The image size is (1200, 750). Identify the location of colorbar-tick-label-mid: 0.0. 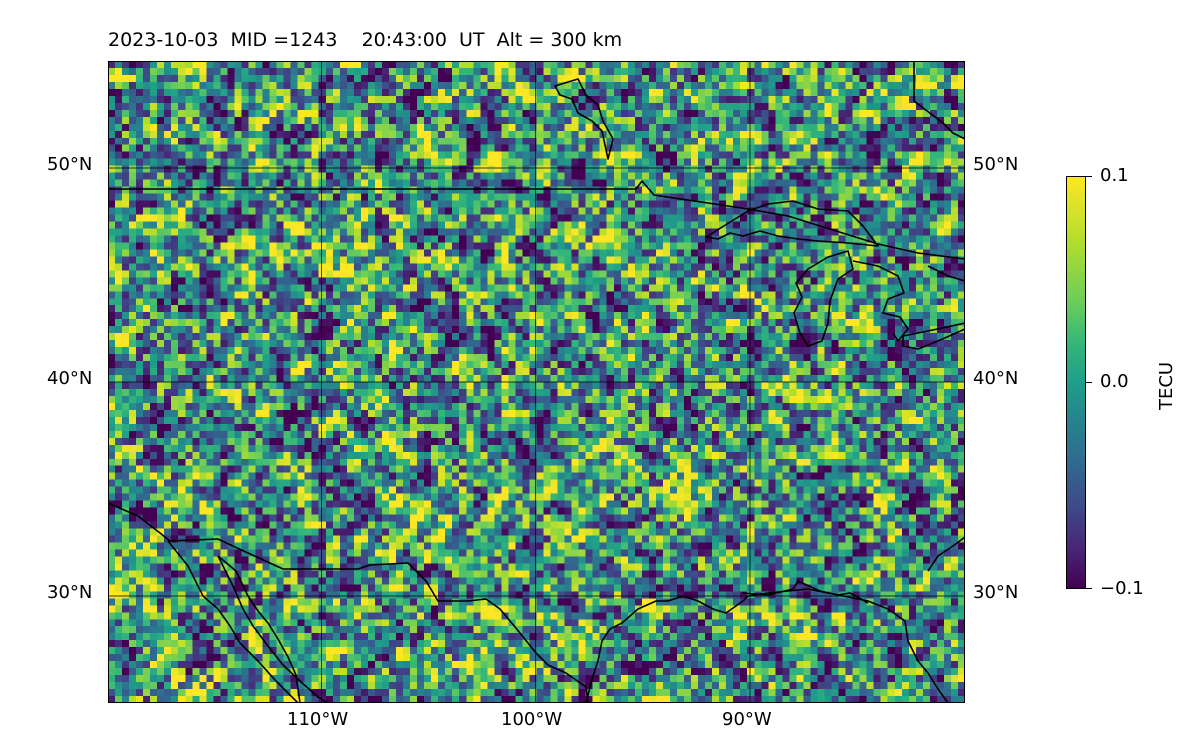
(1114, 381).